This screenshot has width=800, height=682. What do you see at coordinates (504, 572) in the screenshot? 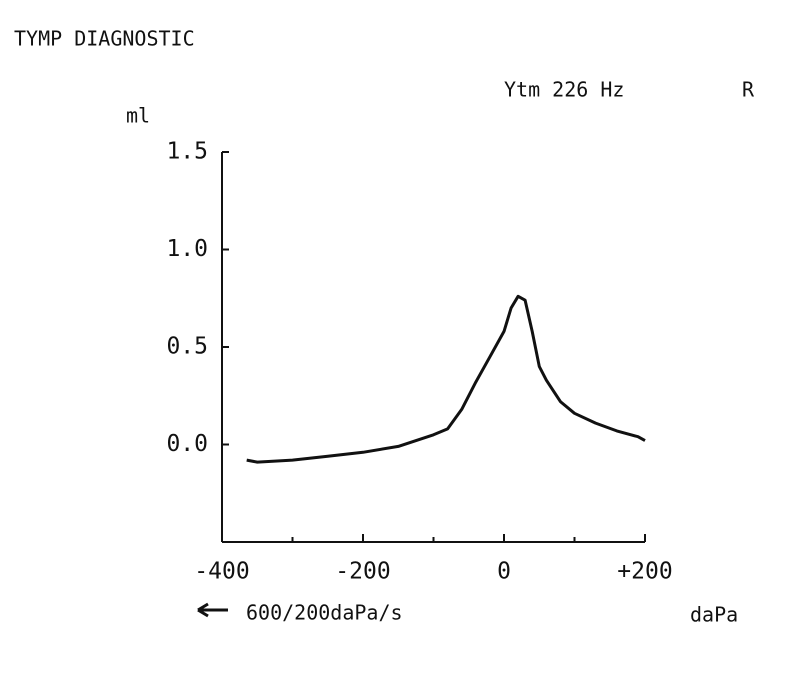
I see `x-tick-label: 0` at bounding box center [504, 572].